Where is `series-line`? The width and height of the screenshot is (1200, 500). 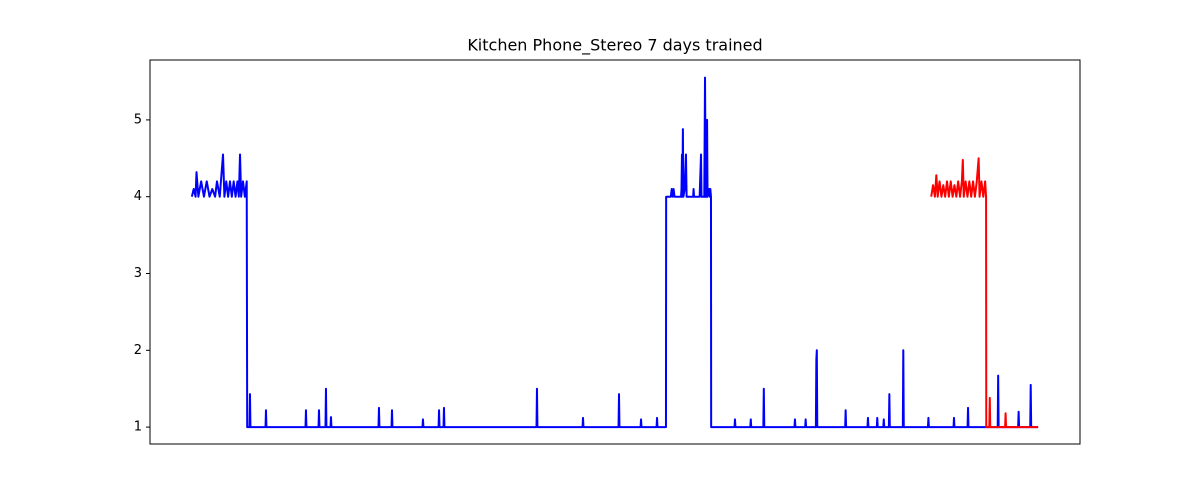
series-line is located at coordinates (984, 293).